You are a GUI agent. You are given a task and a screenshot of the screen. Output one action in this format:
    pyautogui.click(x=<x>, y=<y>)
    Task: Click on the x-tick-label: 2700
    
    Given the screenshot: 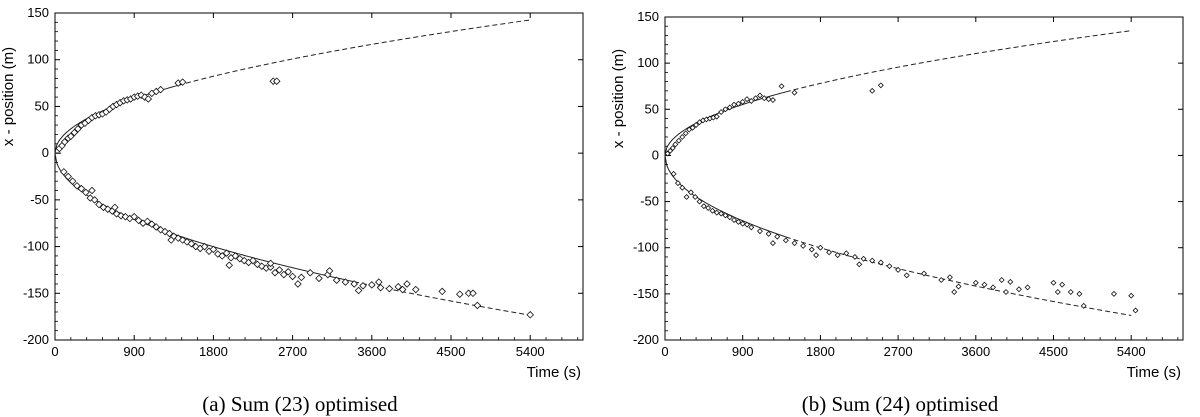 What is the action you would take?
    pyautogui.click(x=292, y=351)
    